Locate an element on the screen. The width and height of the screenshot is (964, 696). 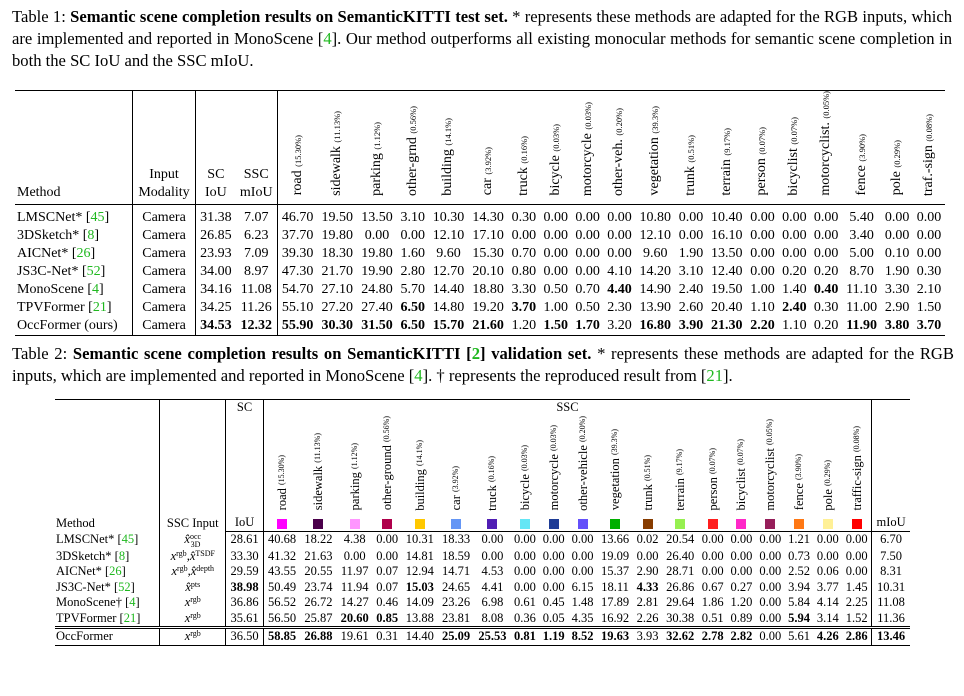
value-cell: 29.64 is located at coordinates (680, 602).